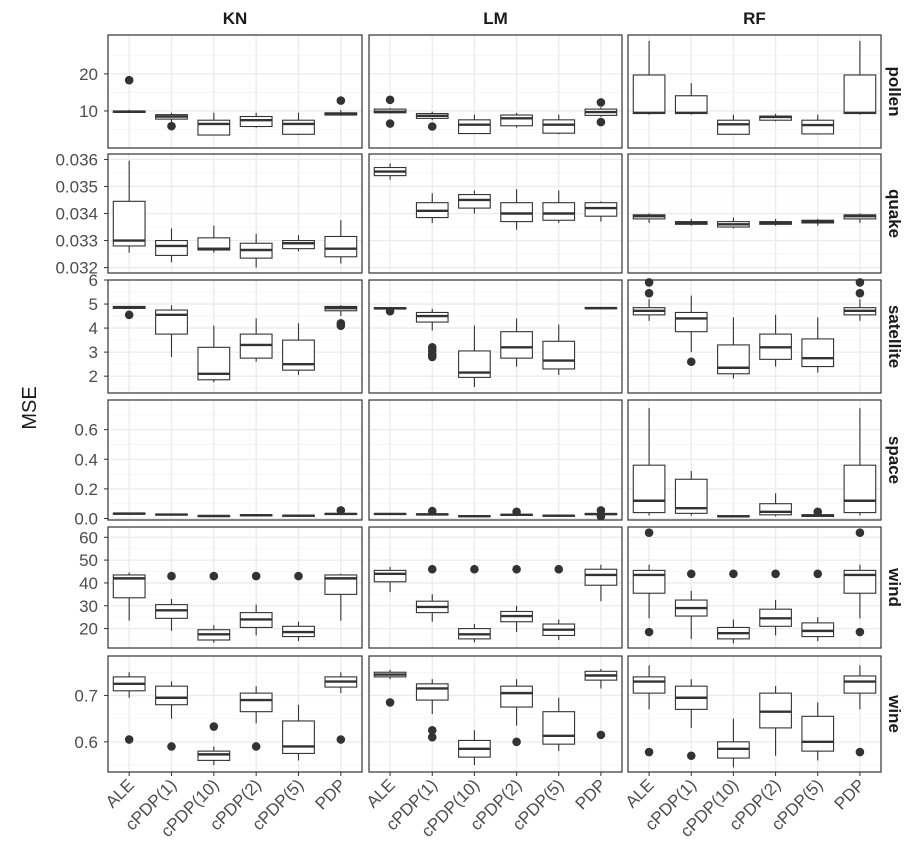 The width and height of the screenshot is (906, 863). Describe the element at coordinates (894, 213) in the screenshot. I see `row-title-quake: quake` at that location.